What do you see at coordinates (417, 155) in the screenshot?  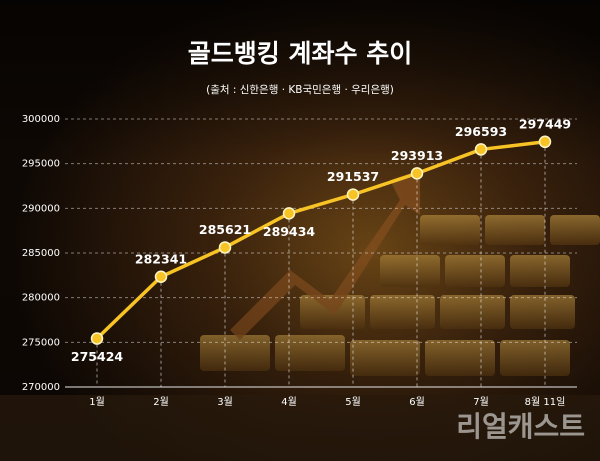 I see `value-label: 293913` at bounding box center [417, 155].